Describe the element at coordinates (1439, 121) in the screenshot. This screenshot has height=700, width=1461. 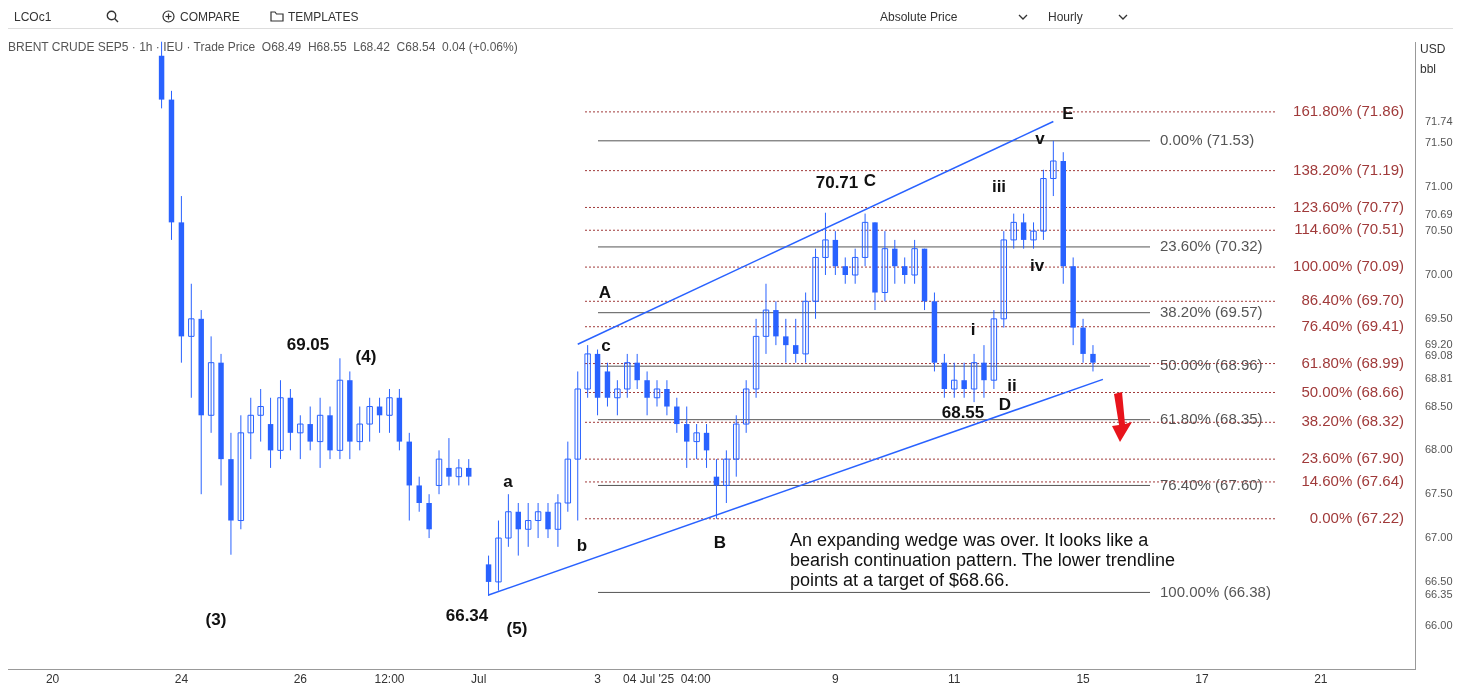
I see `y-tick-label: 71.74` at that location.